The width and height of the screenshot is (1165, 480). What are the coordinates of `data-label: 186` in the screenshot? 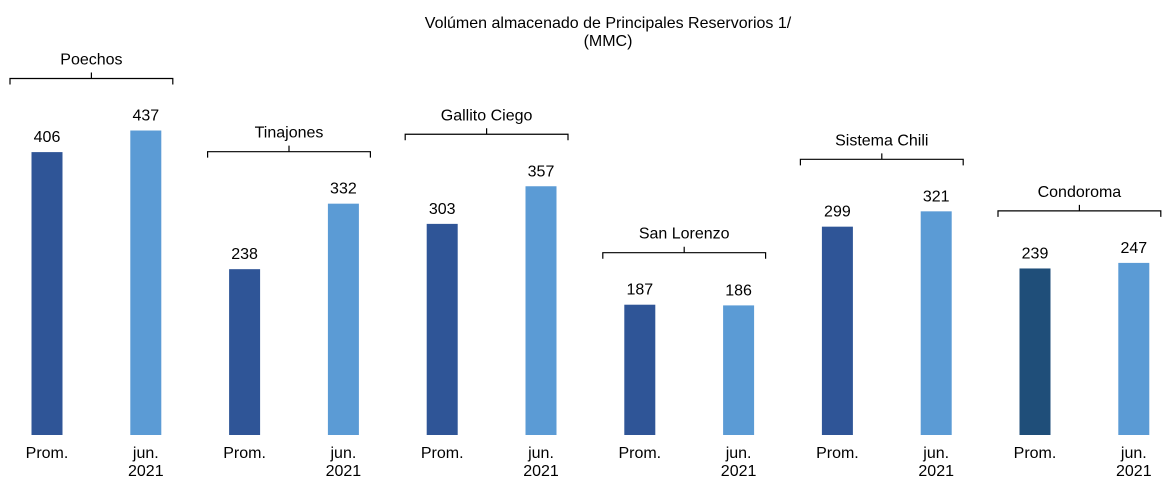 It's located at (738, 290).